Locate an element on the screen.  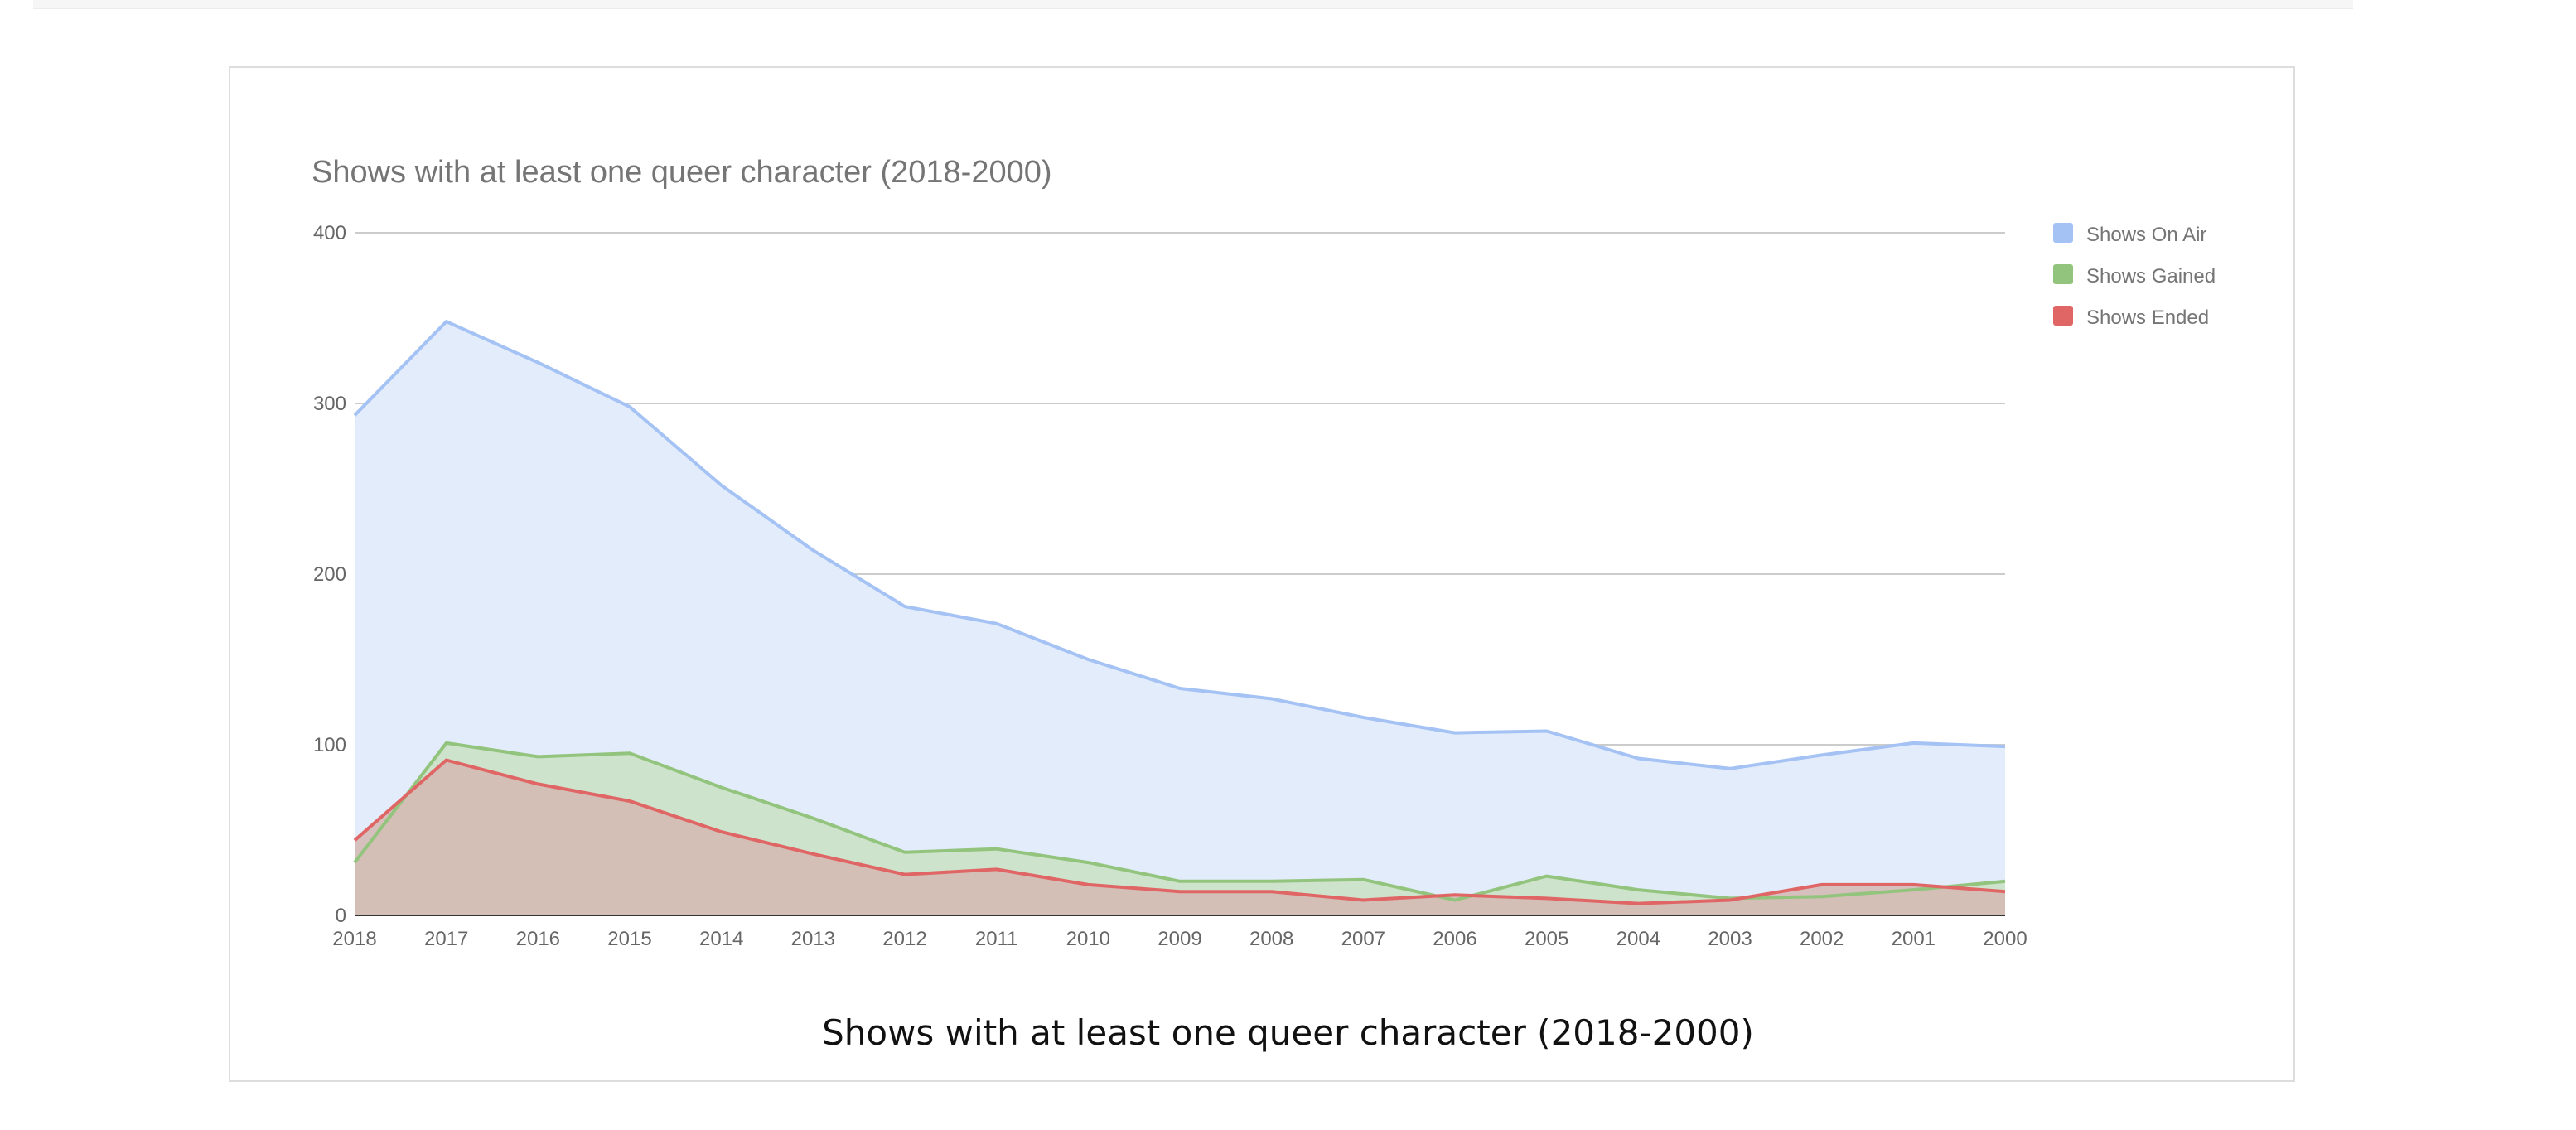
y-tick-label: 400 is located at coordinates (329, 233).